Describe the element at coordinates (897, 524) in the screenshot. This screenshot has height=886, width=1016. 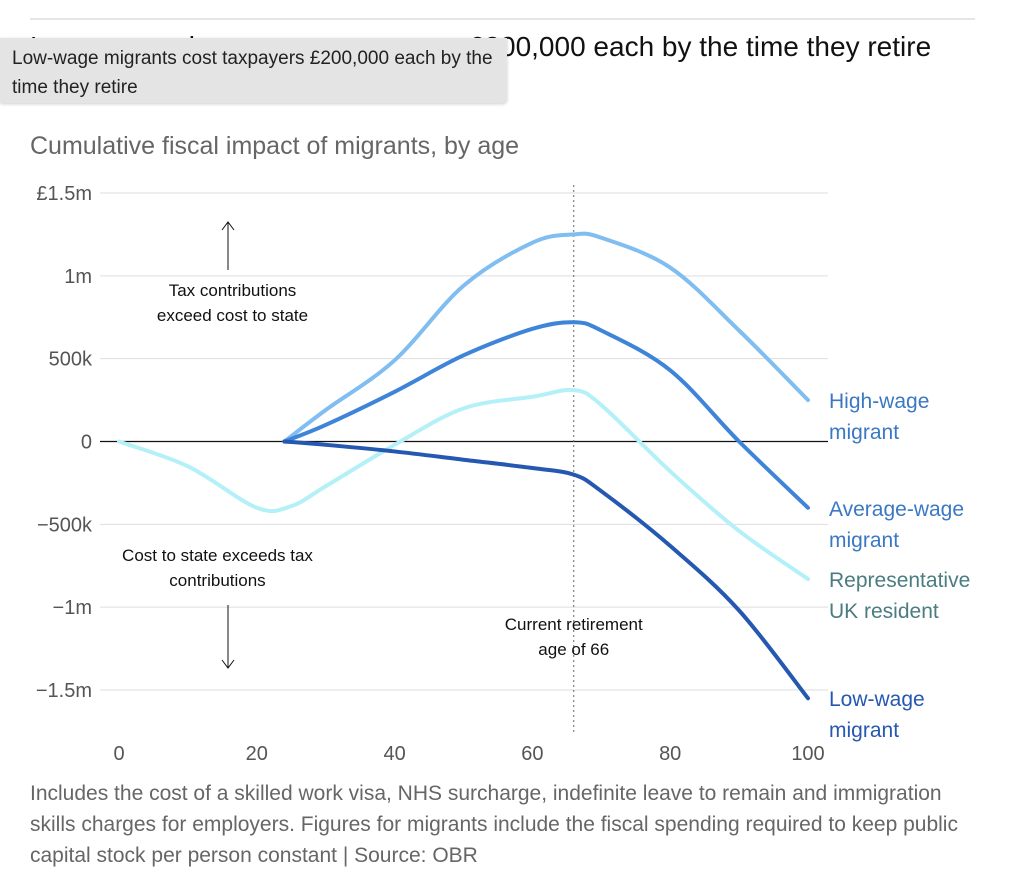
I see `series-label: Average-wage migrant` at that location.